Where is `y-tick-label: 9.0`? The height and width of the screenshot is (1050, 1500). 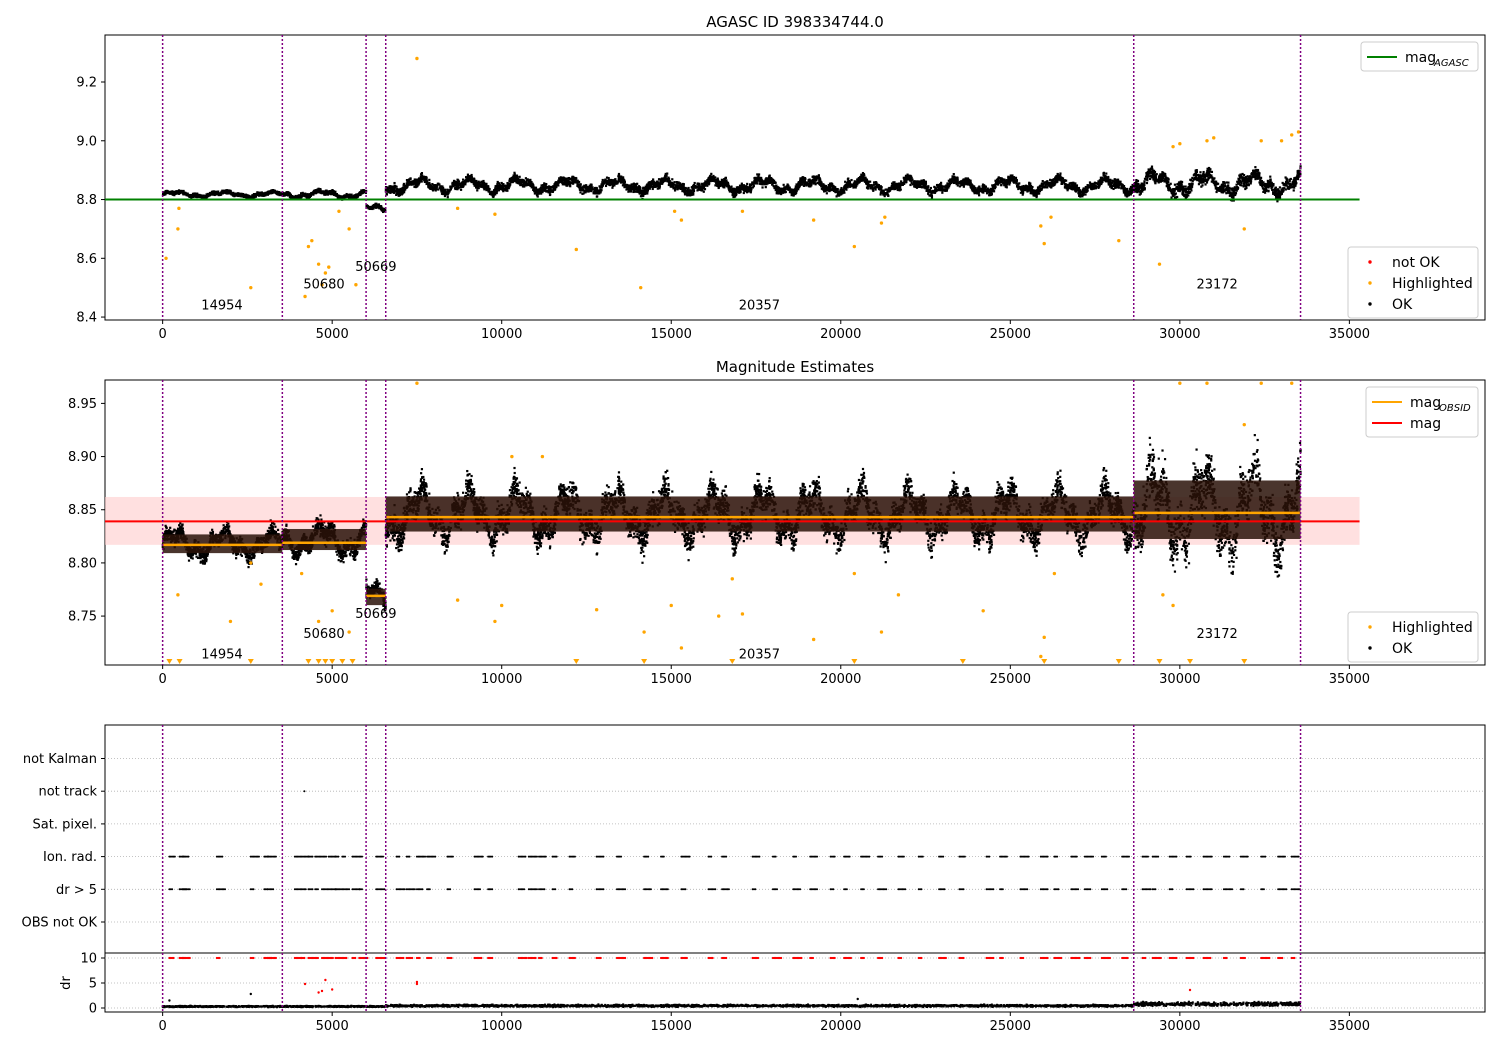
y-tick-label: 9.0 is located at coordinates (86, 141).